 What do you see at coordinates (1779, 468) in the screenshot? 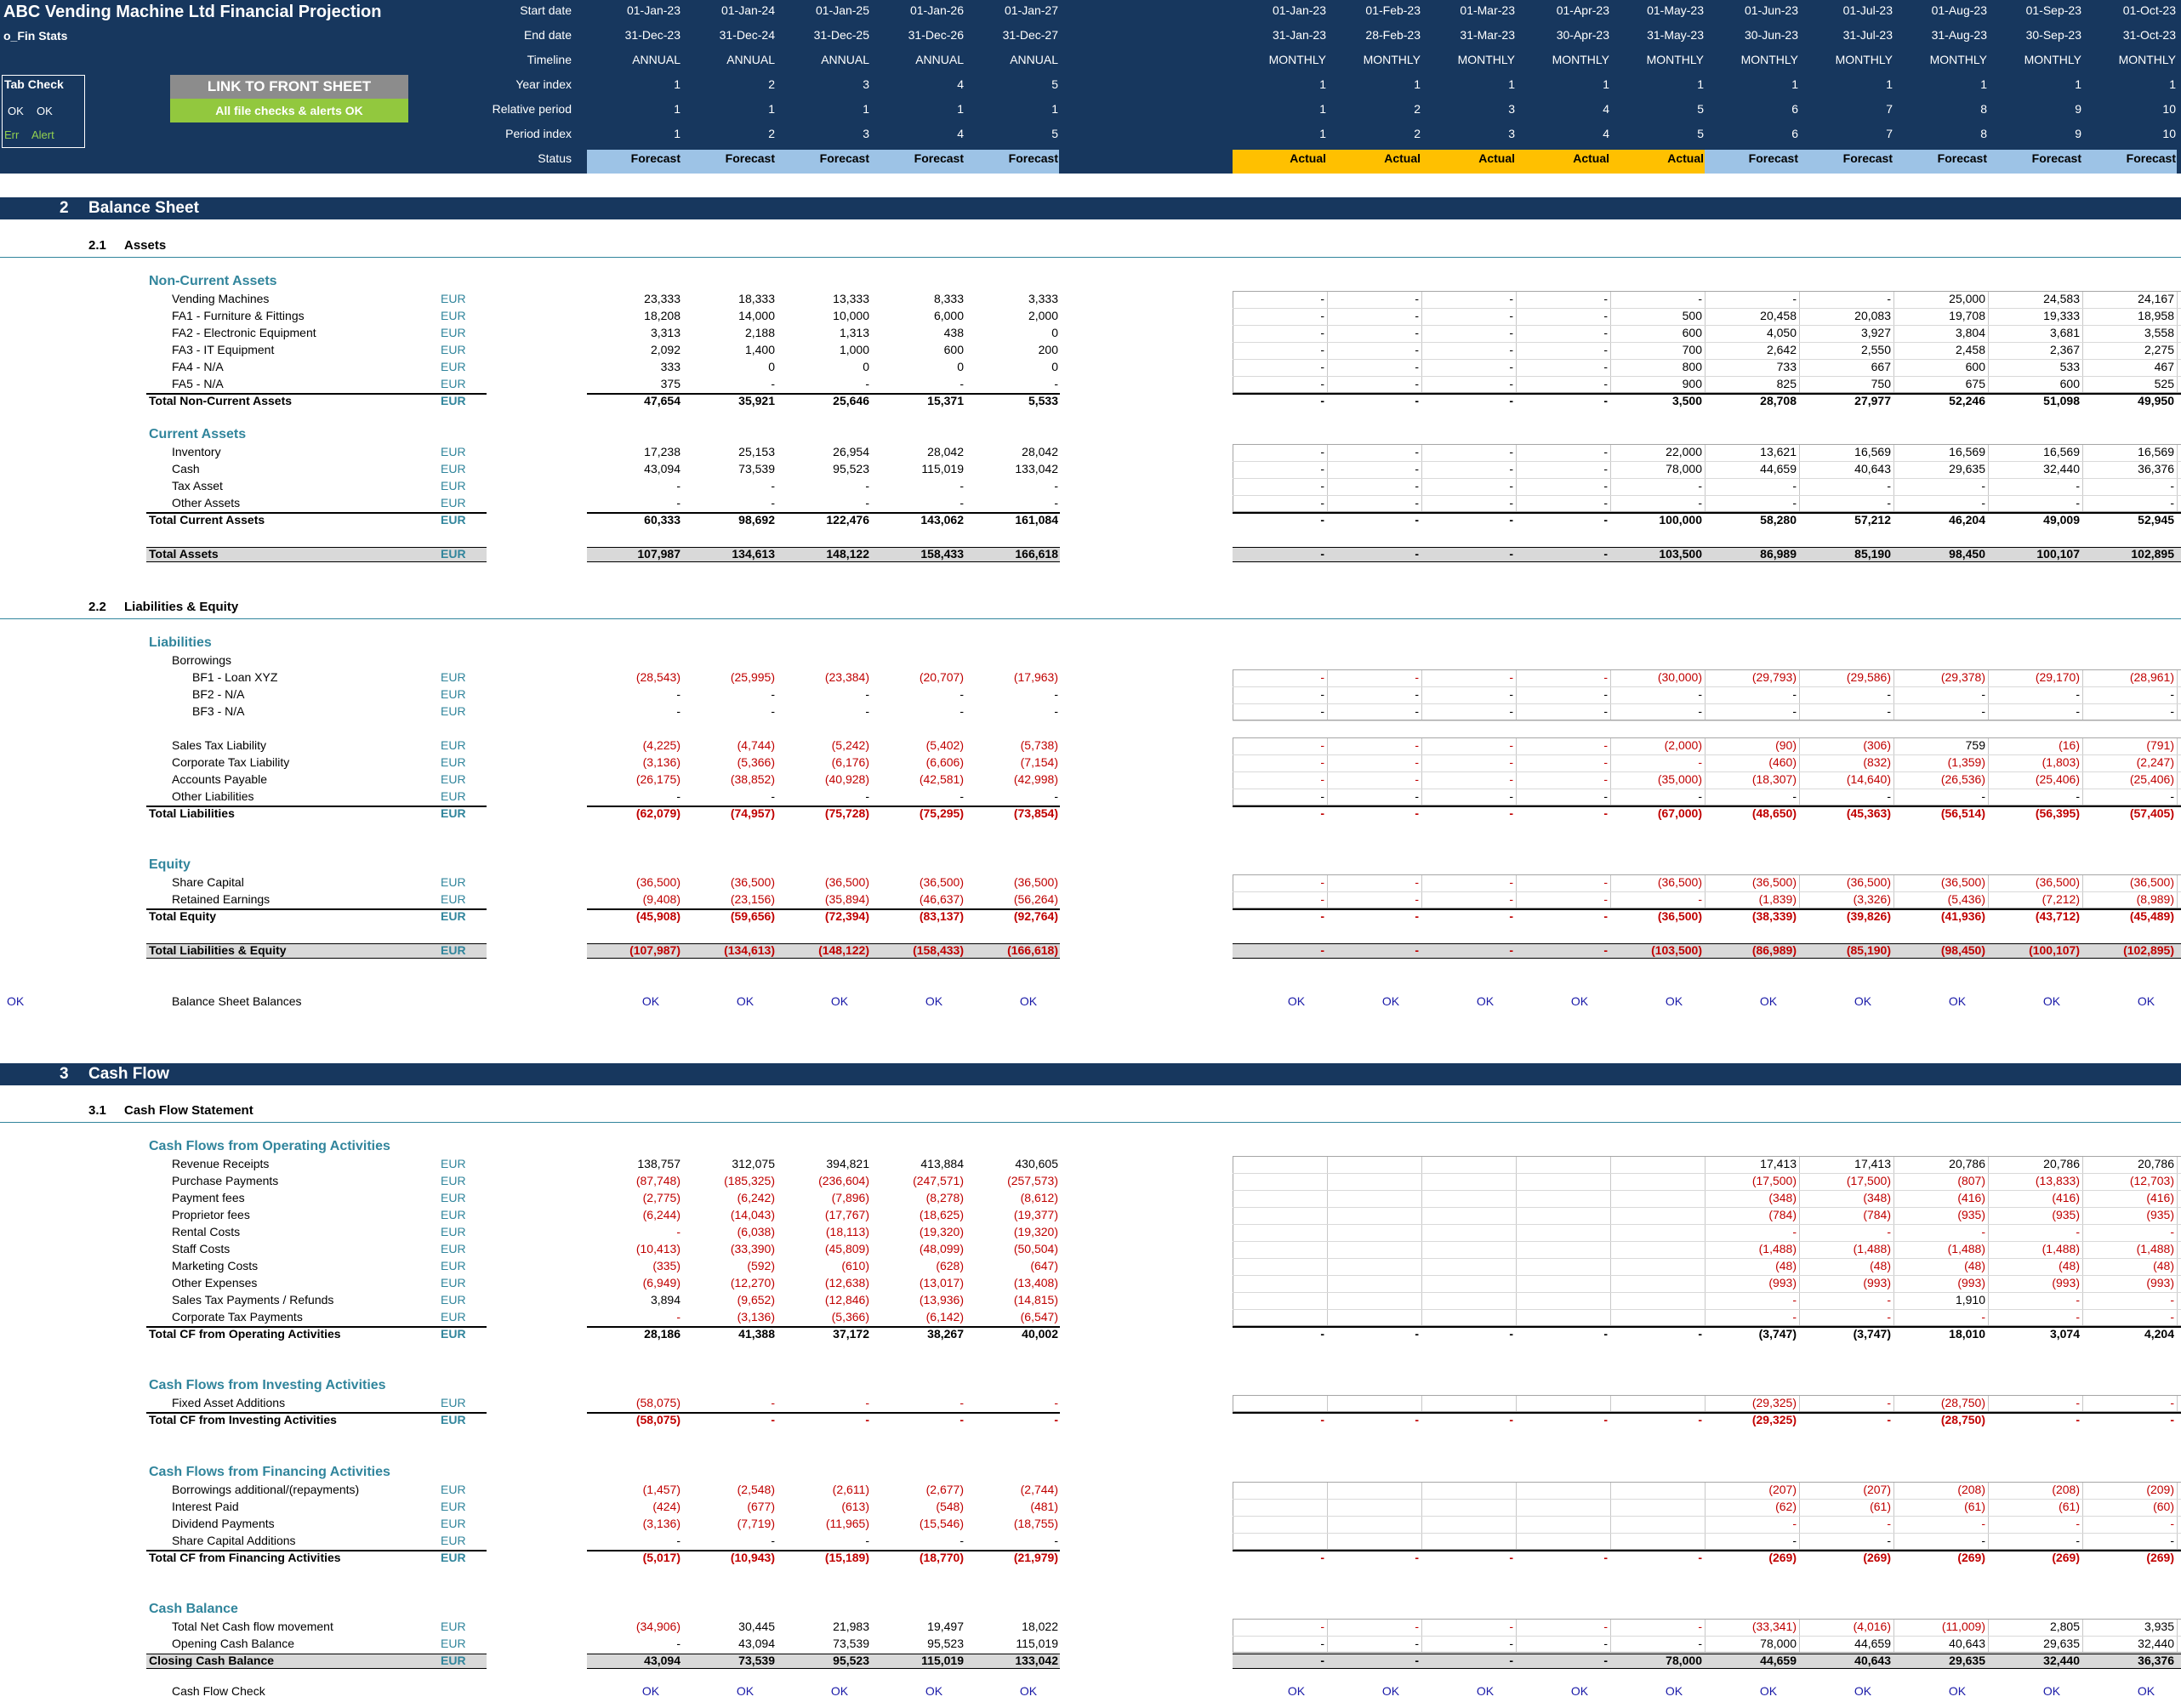
I see `monthly-value-cell: 44,659` at bounding box center [1779, 468].